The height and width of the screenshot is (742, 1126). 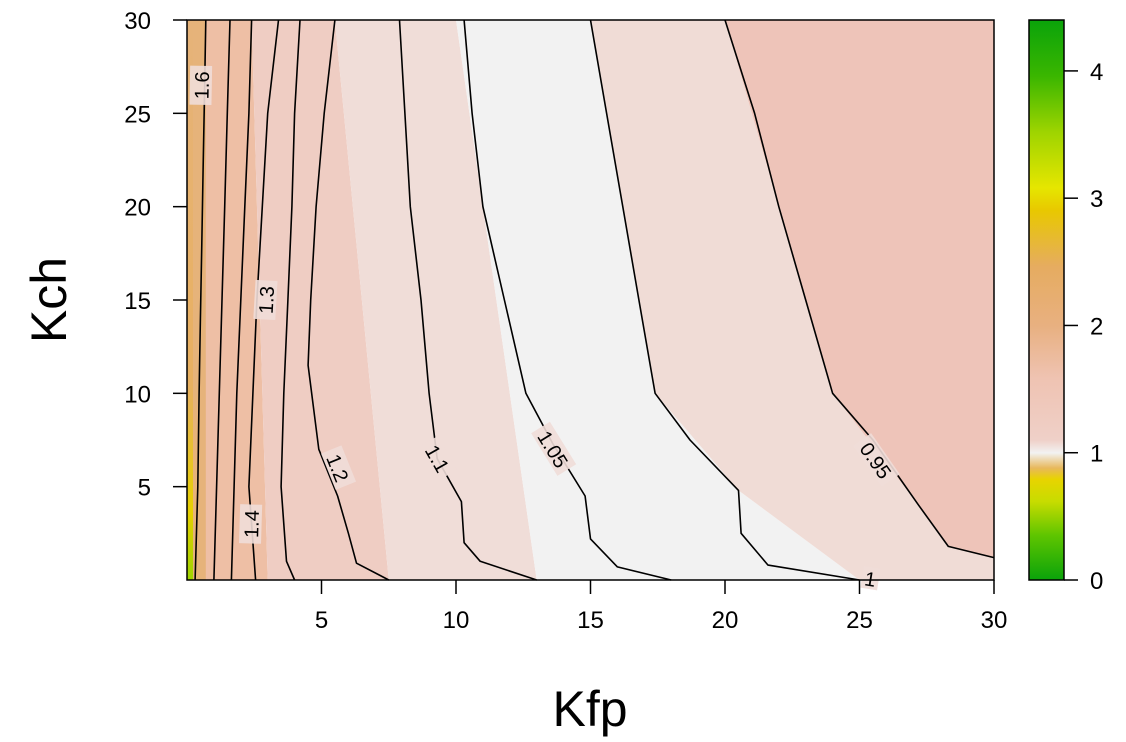 I want to click on x-axis: 5 10 15 20 25 30, so click(x=661, y=607).